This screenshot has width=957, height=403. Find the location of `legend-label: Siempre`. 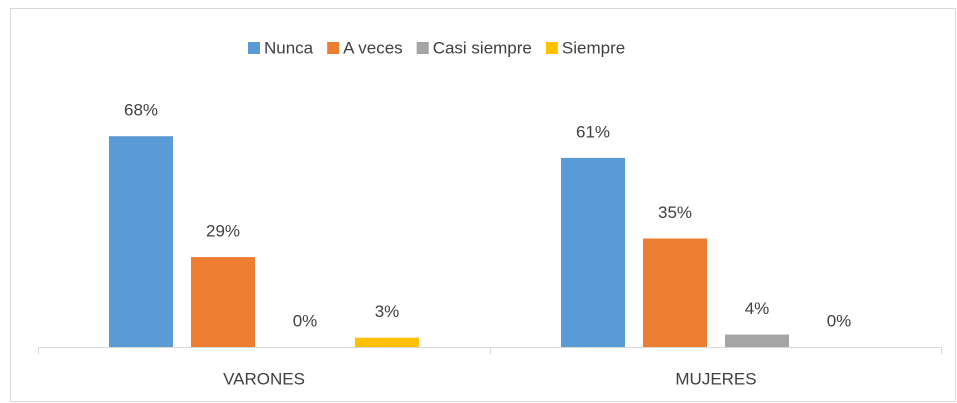

legend-label: Siempre is located at coordinates (593, 47).